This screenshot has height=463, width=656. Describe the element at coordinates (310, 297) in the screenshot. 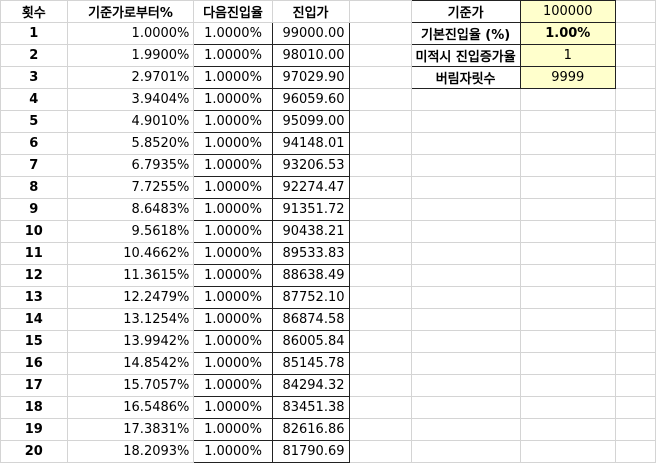

I see `cell-entry-price: 87752.10` at that location.